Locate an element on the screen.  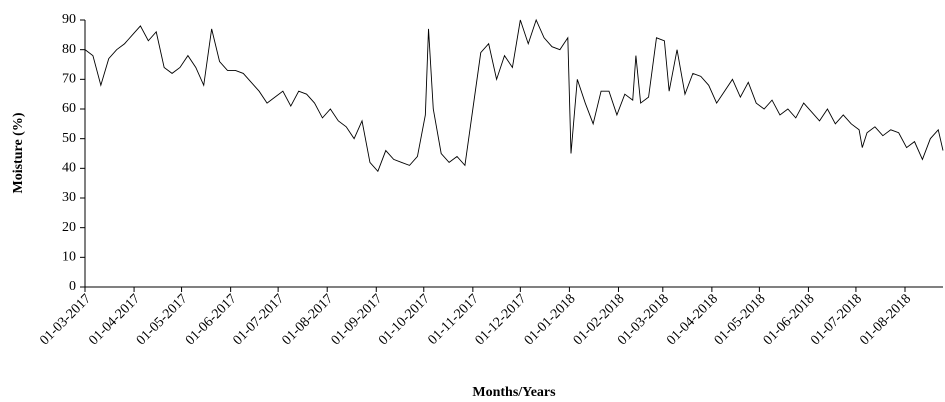
x-tick-label: 01-07-2017 is located at coordinates (258, 319).